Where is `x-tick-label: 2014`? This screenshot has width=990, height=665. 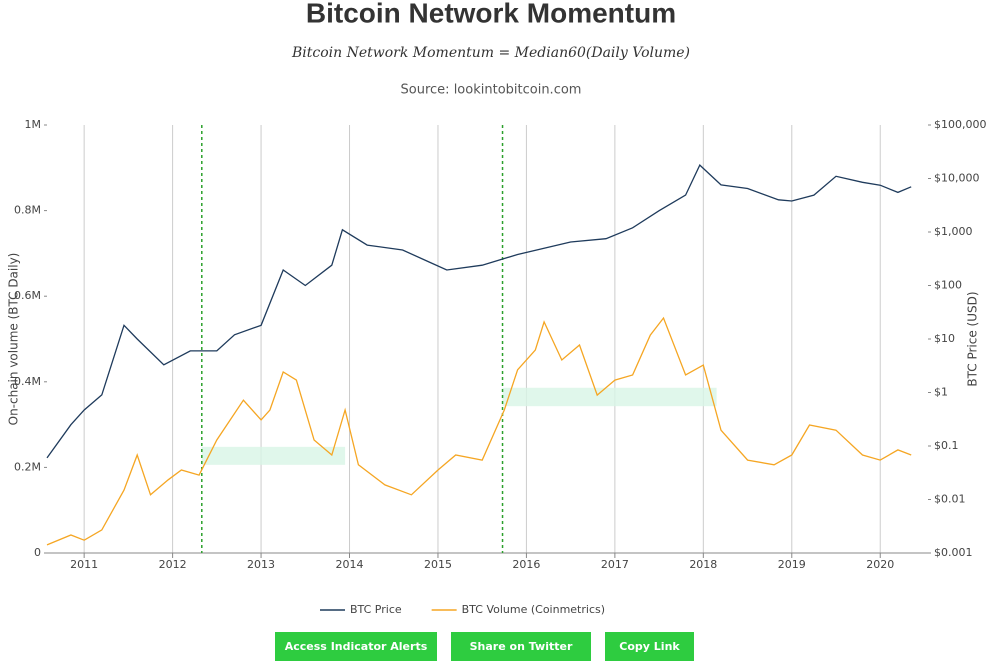
x-tick-label: 2014 is located at coordinates (350, 564).